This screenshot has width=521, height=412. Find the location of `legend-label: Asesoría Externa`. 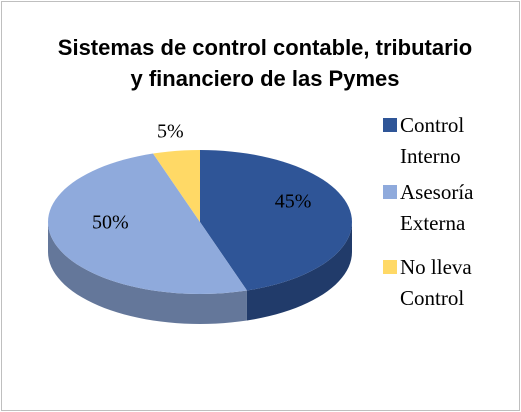

legend-label: Asesoría Externa is located at coordinates (437, 207).